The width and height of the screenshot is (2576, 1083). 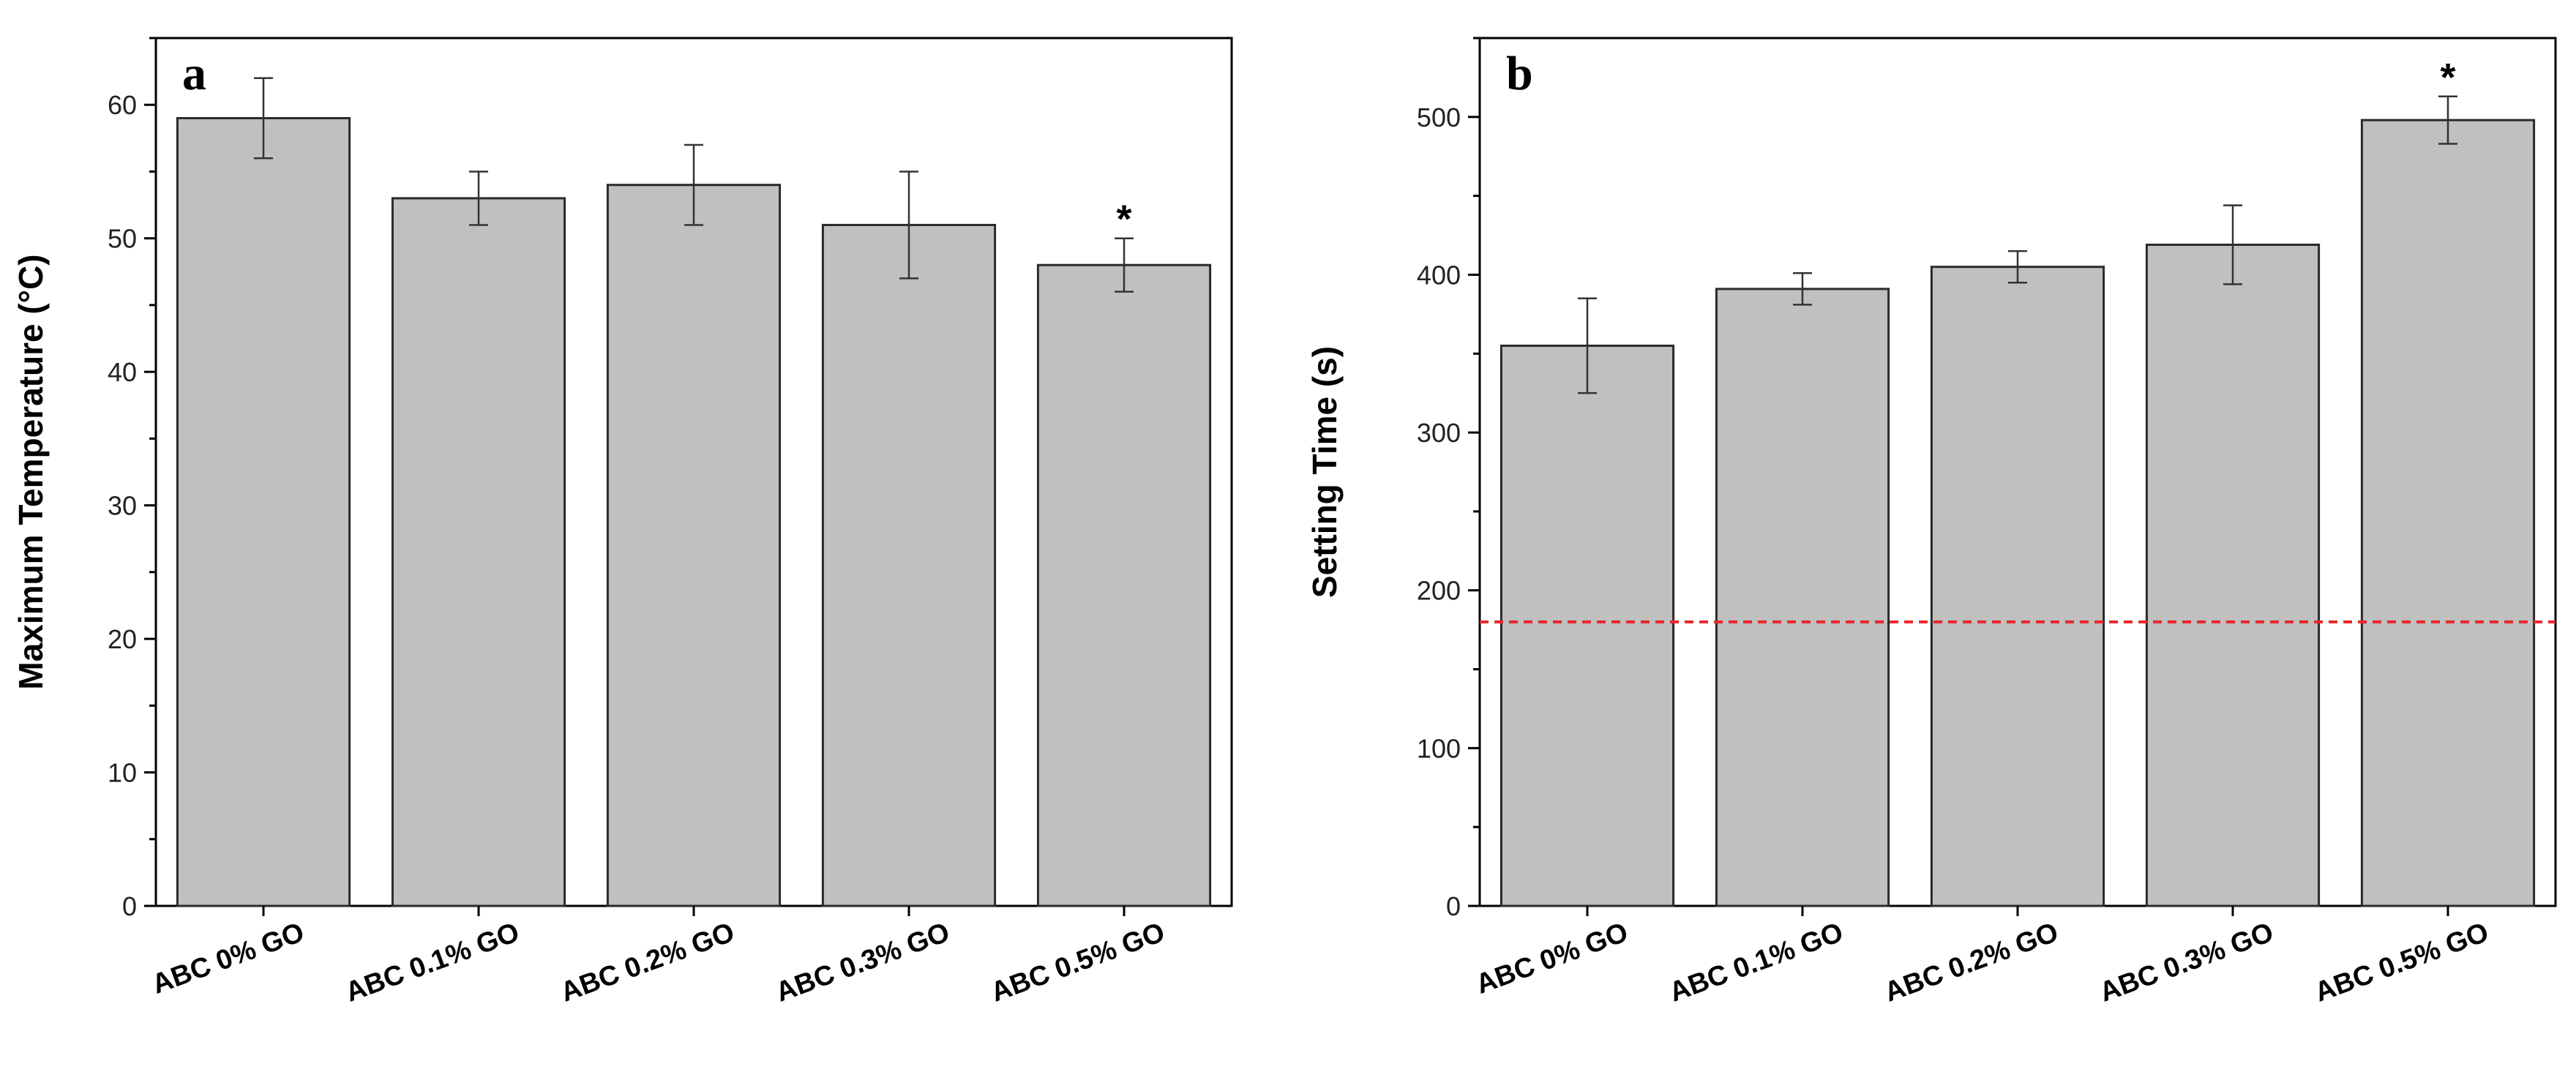 What do you see at coordinates (122, 239) in the screenshot?
I see `y-tick-label: 50` at bounding box center [122, 239].